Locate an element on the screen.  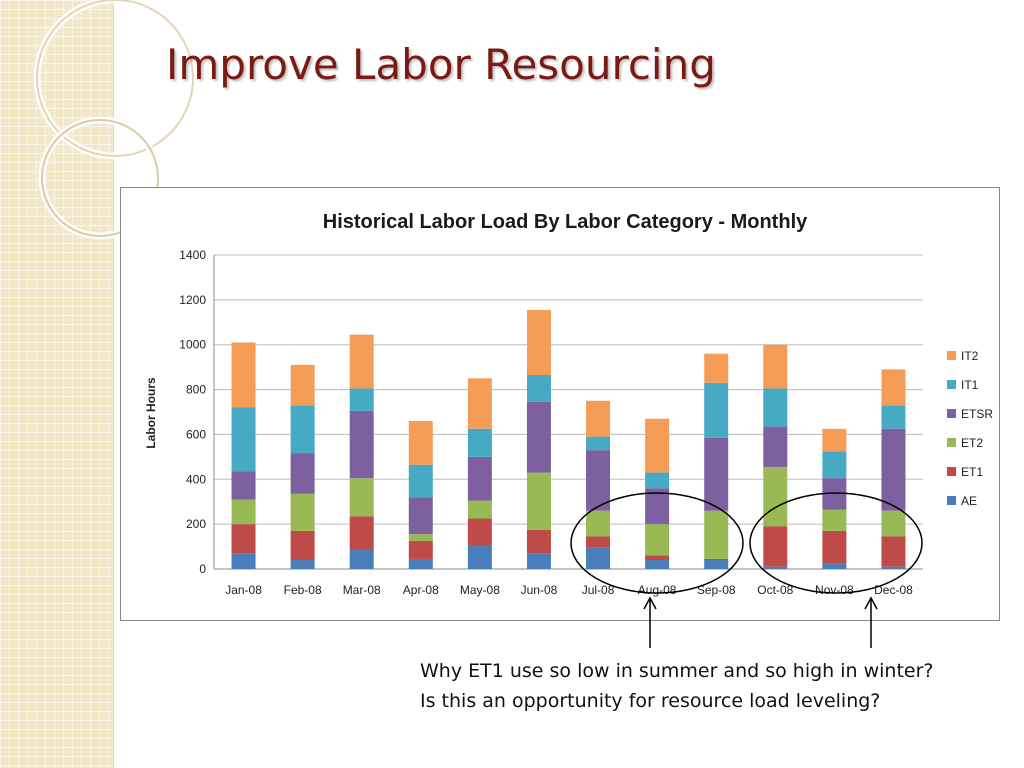
legend-label-it2: IT2 is located at coordinates (970, 356).